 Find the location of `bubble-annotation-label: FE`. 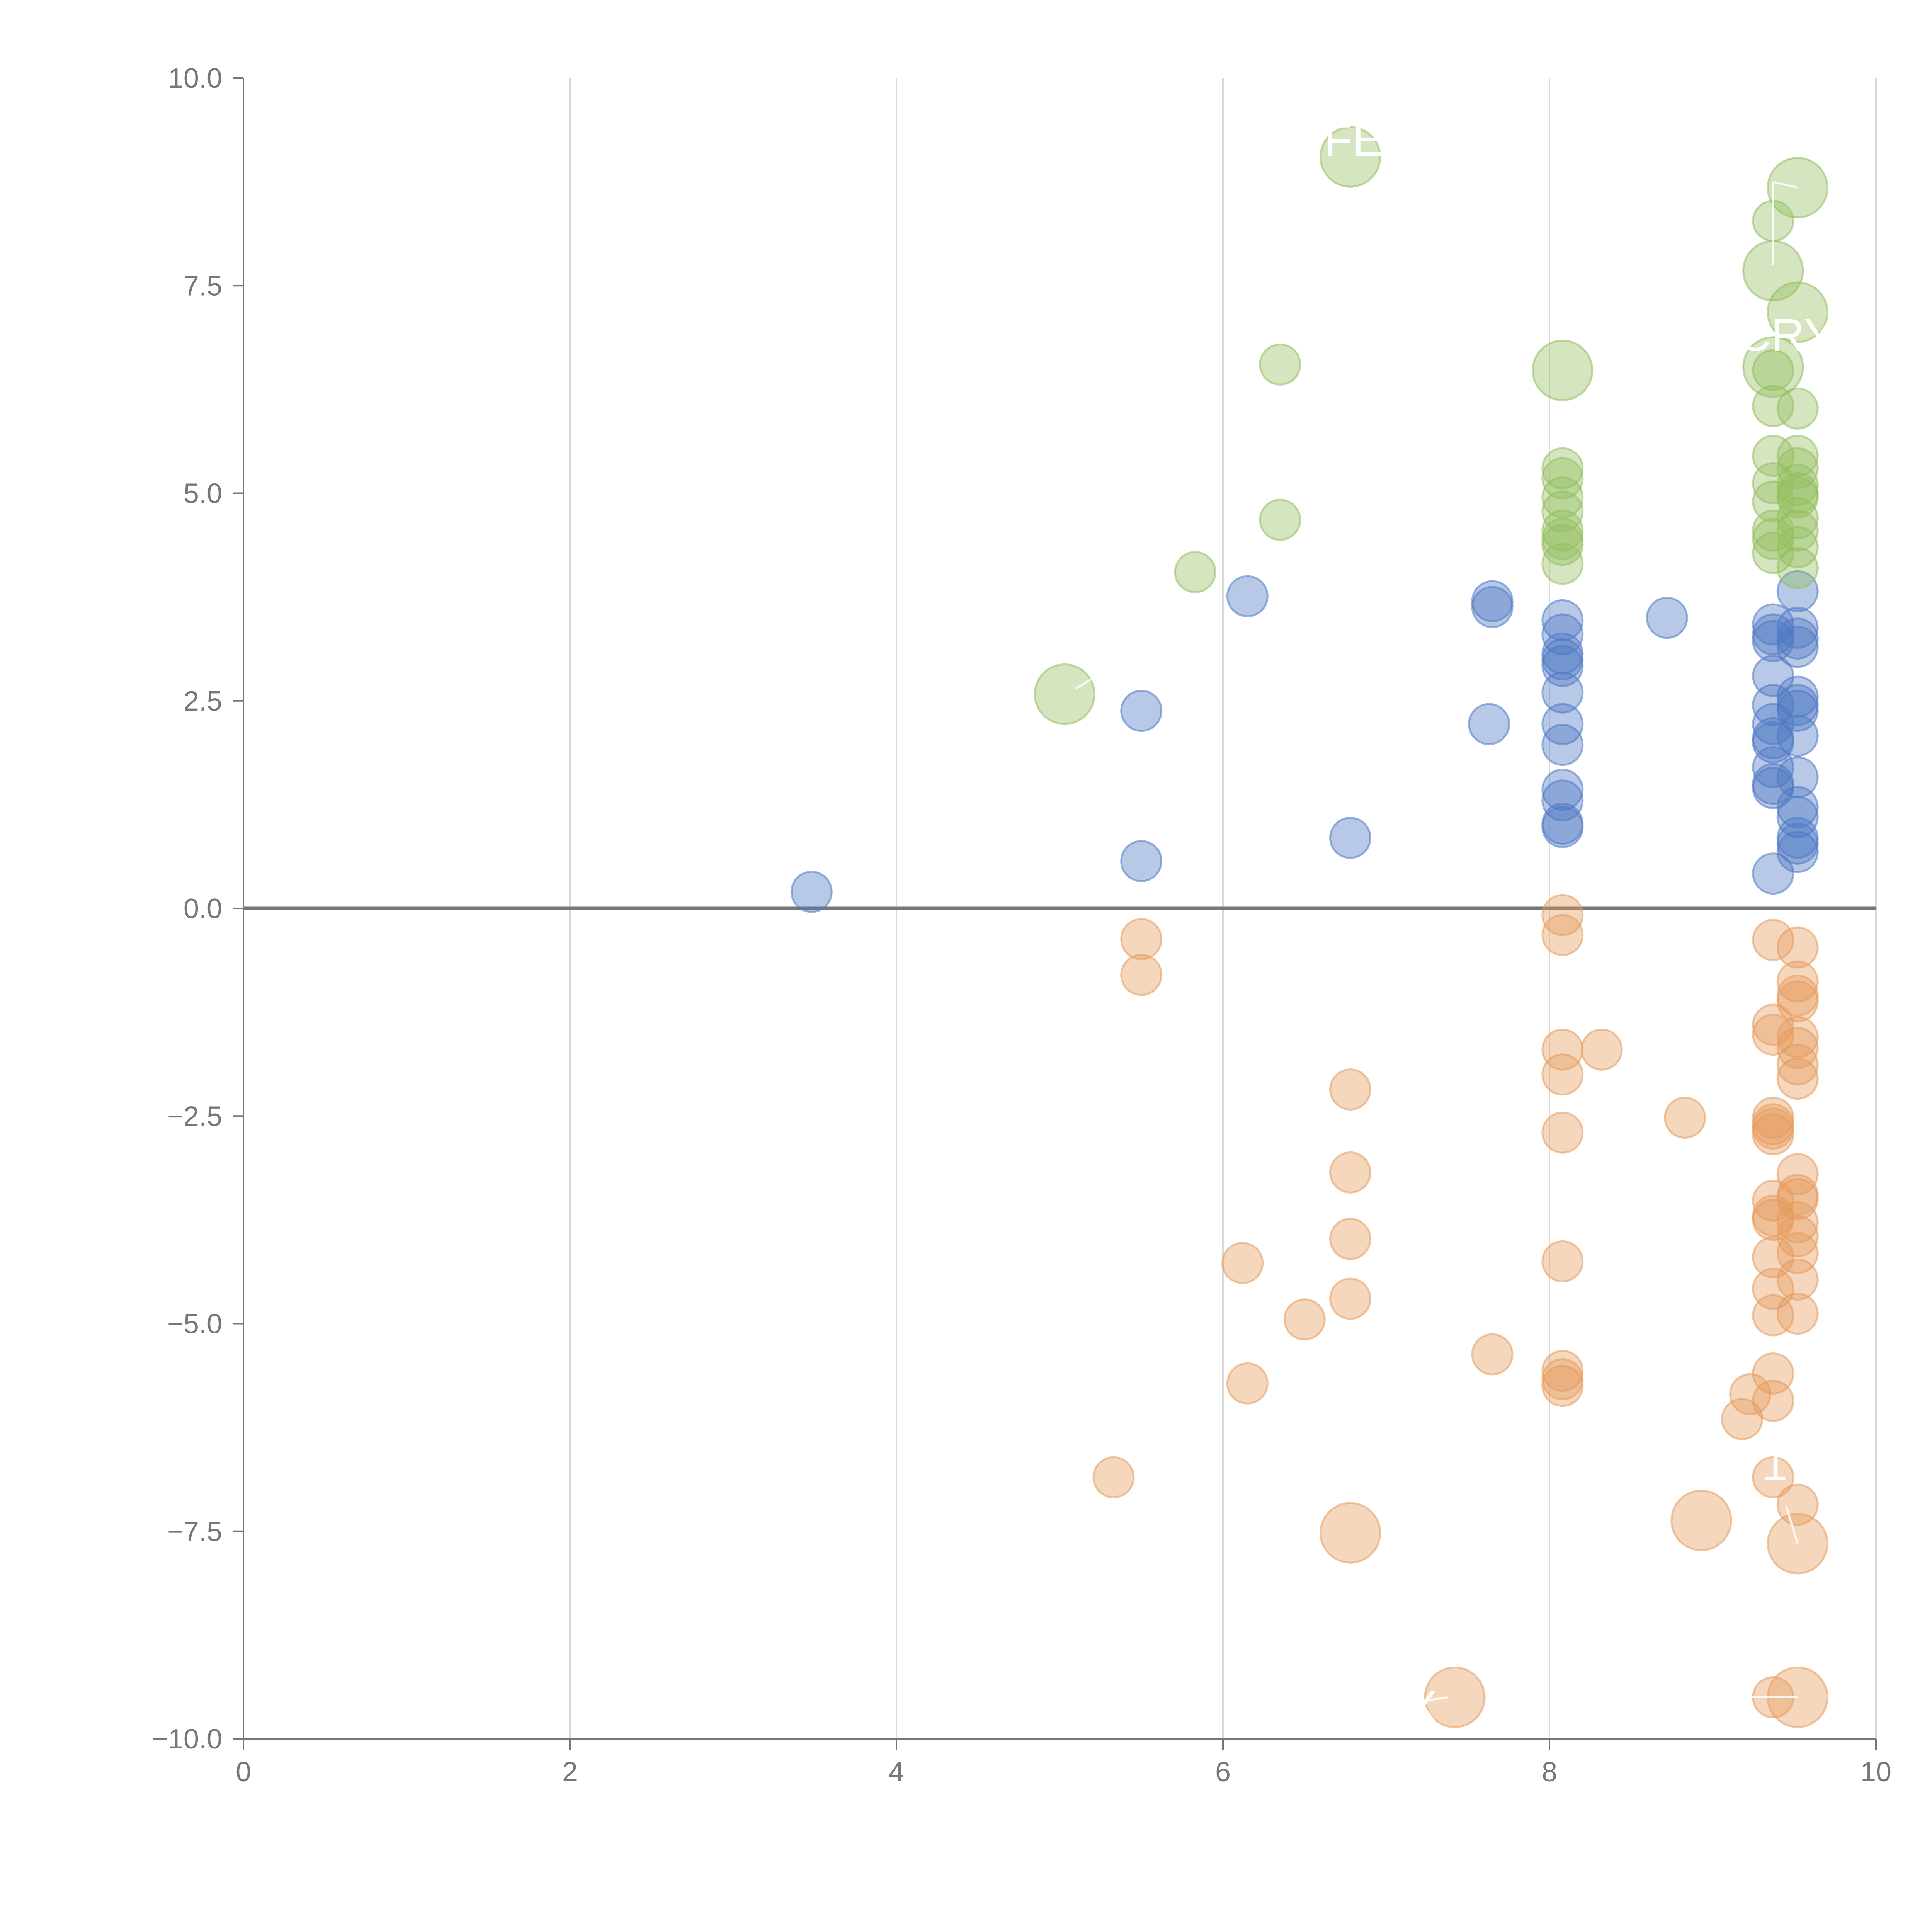

bubble-annotation-label: FE is located at coordinates (1354, 140).